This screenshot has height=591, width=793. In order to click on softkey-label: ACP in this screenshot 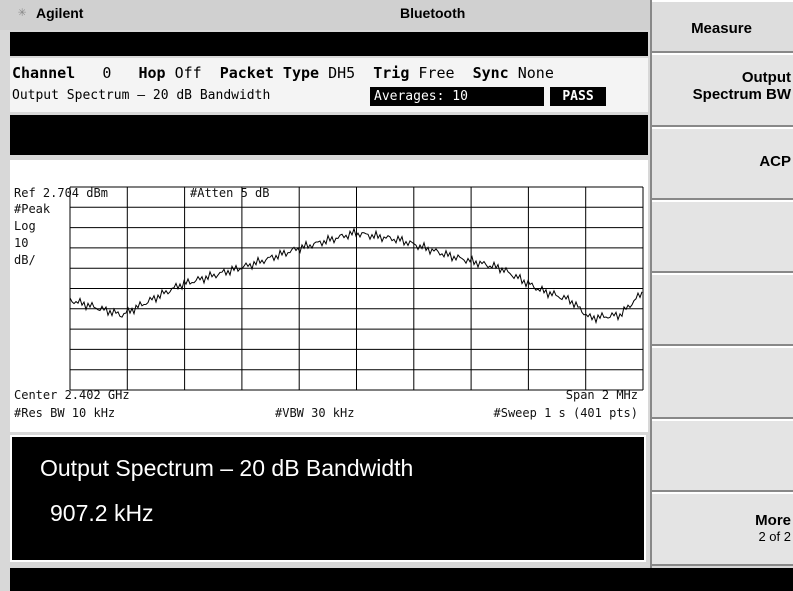, I will do `click(775, 161)`.